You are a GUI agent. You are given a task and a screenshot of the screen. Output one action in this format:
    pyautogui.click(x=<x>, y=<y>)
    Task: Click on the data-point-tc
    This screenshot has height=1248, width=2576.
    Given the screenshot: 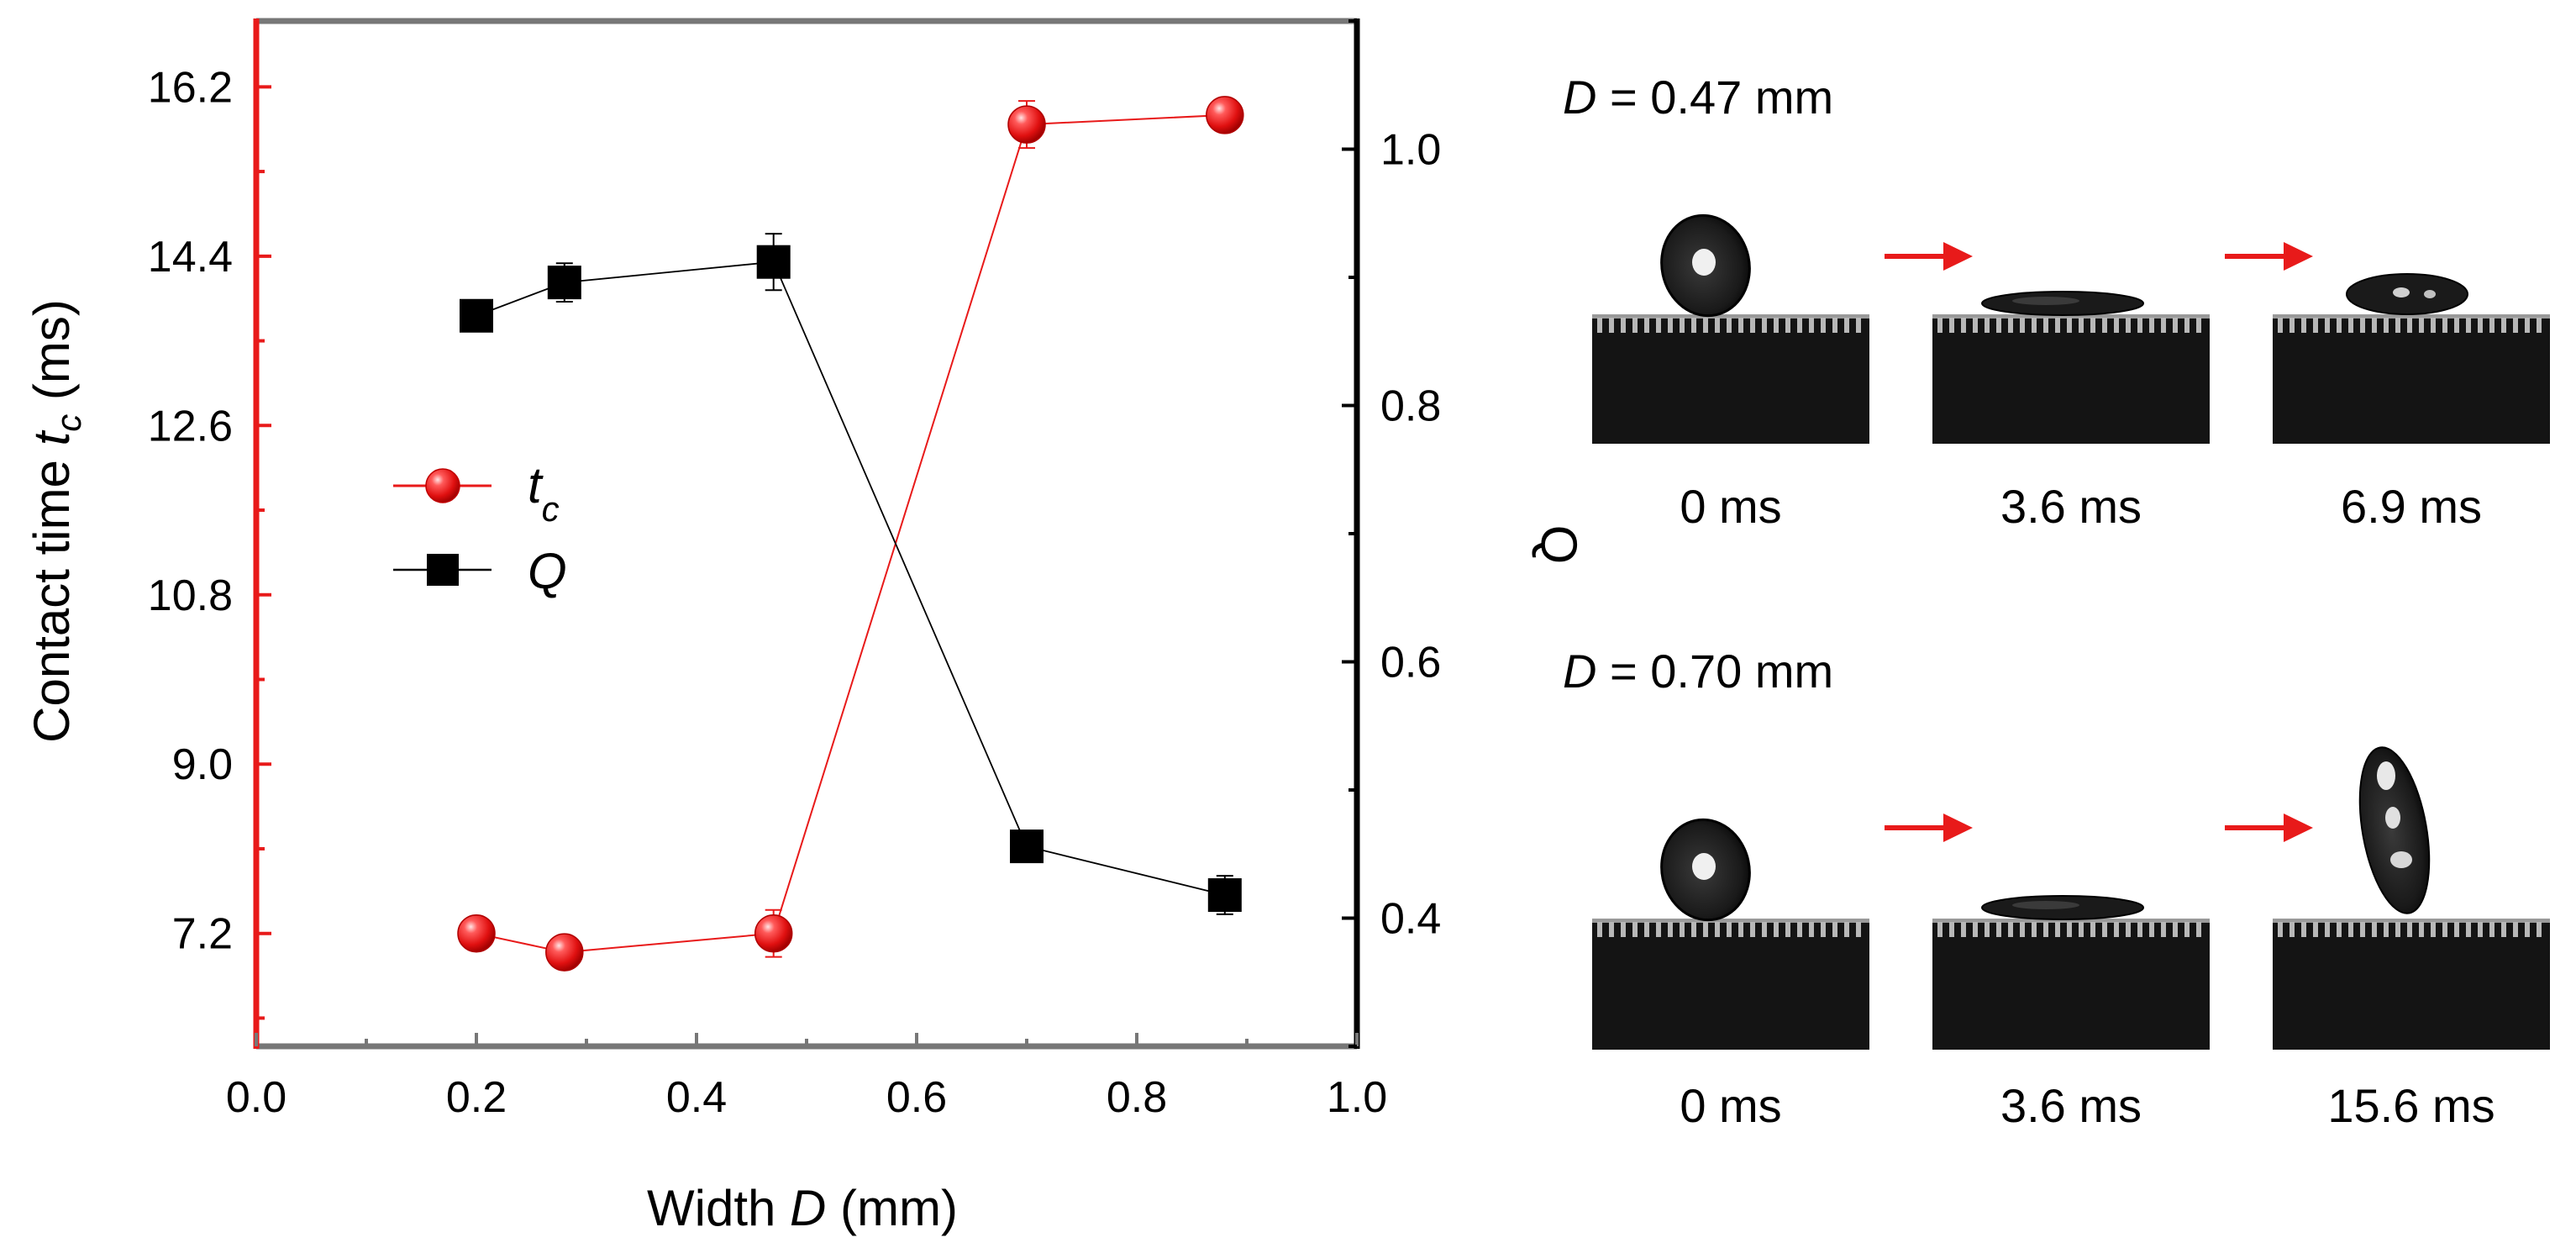 What is the action you would take?
    pyautogui.click(x=476, y=933)
    